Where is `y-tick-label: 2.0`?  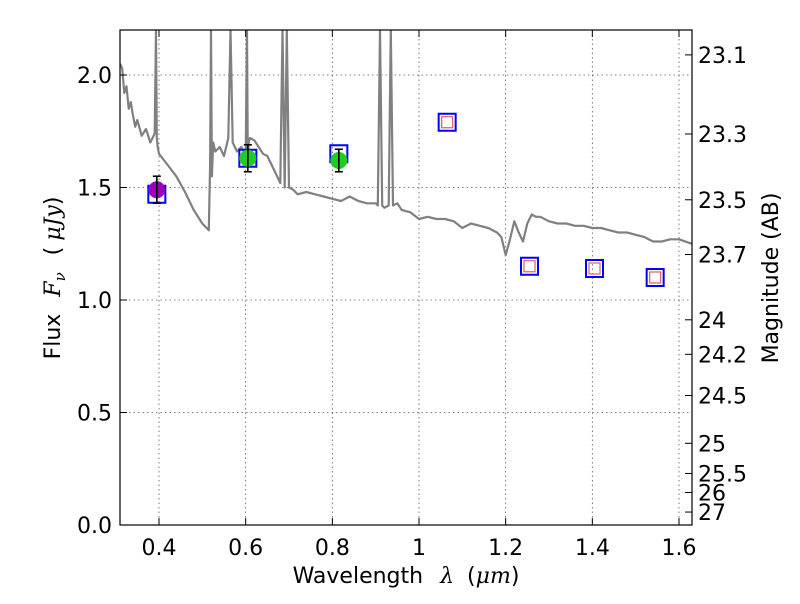 y-tick-label: 2.0 is located at coordinates (94, 76).